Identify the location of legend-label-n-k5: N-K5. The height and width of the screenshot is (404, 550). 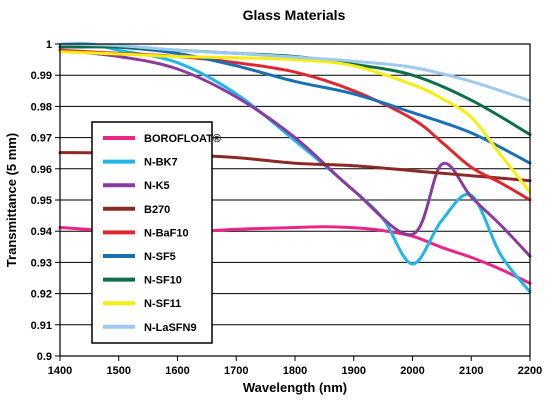
(157, 186).